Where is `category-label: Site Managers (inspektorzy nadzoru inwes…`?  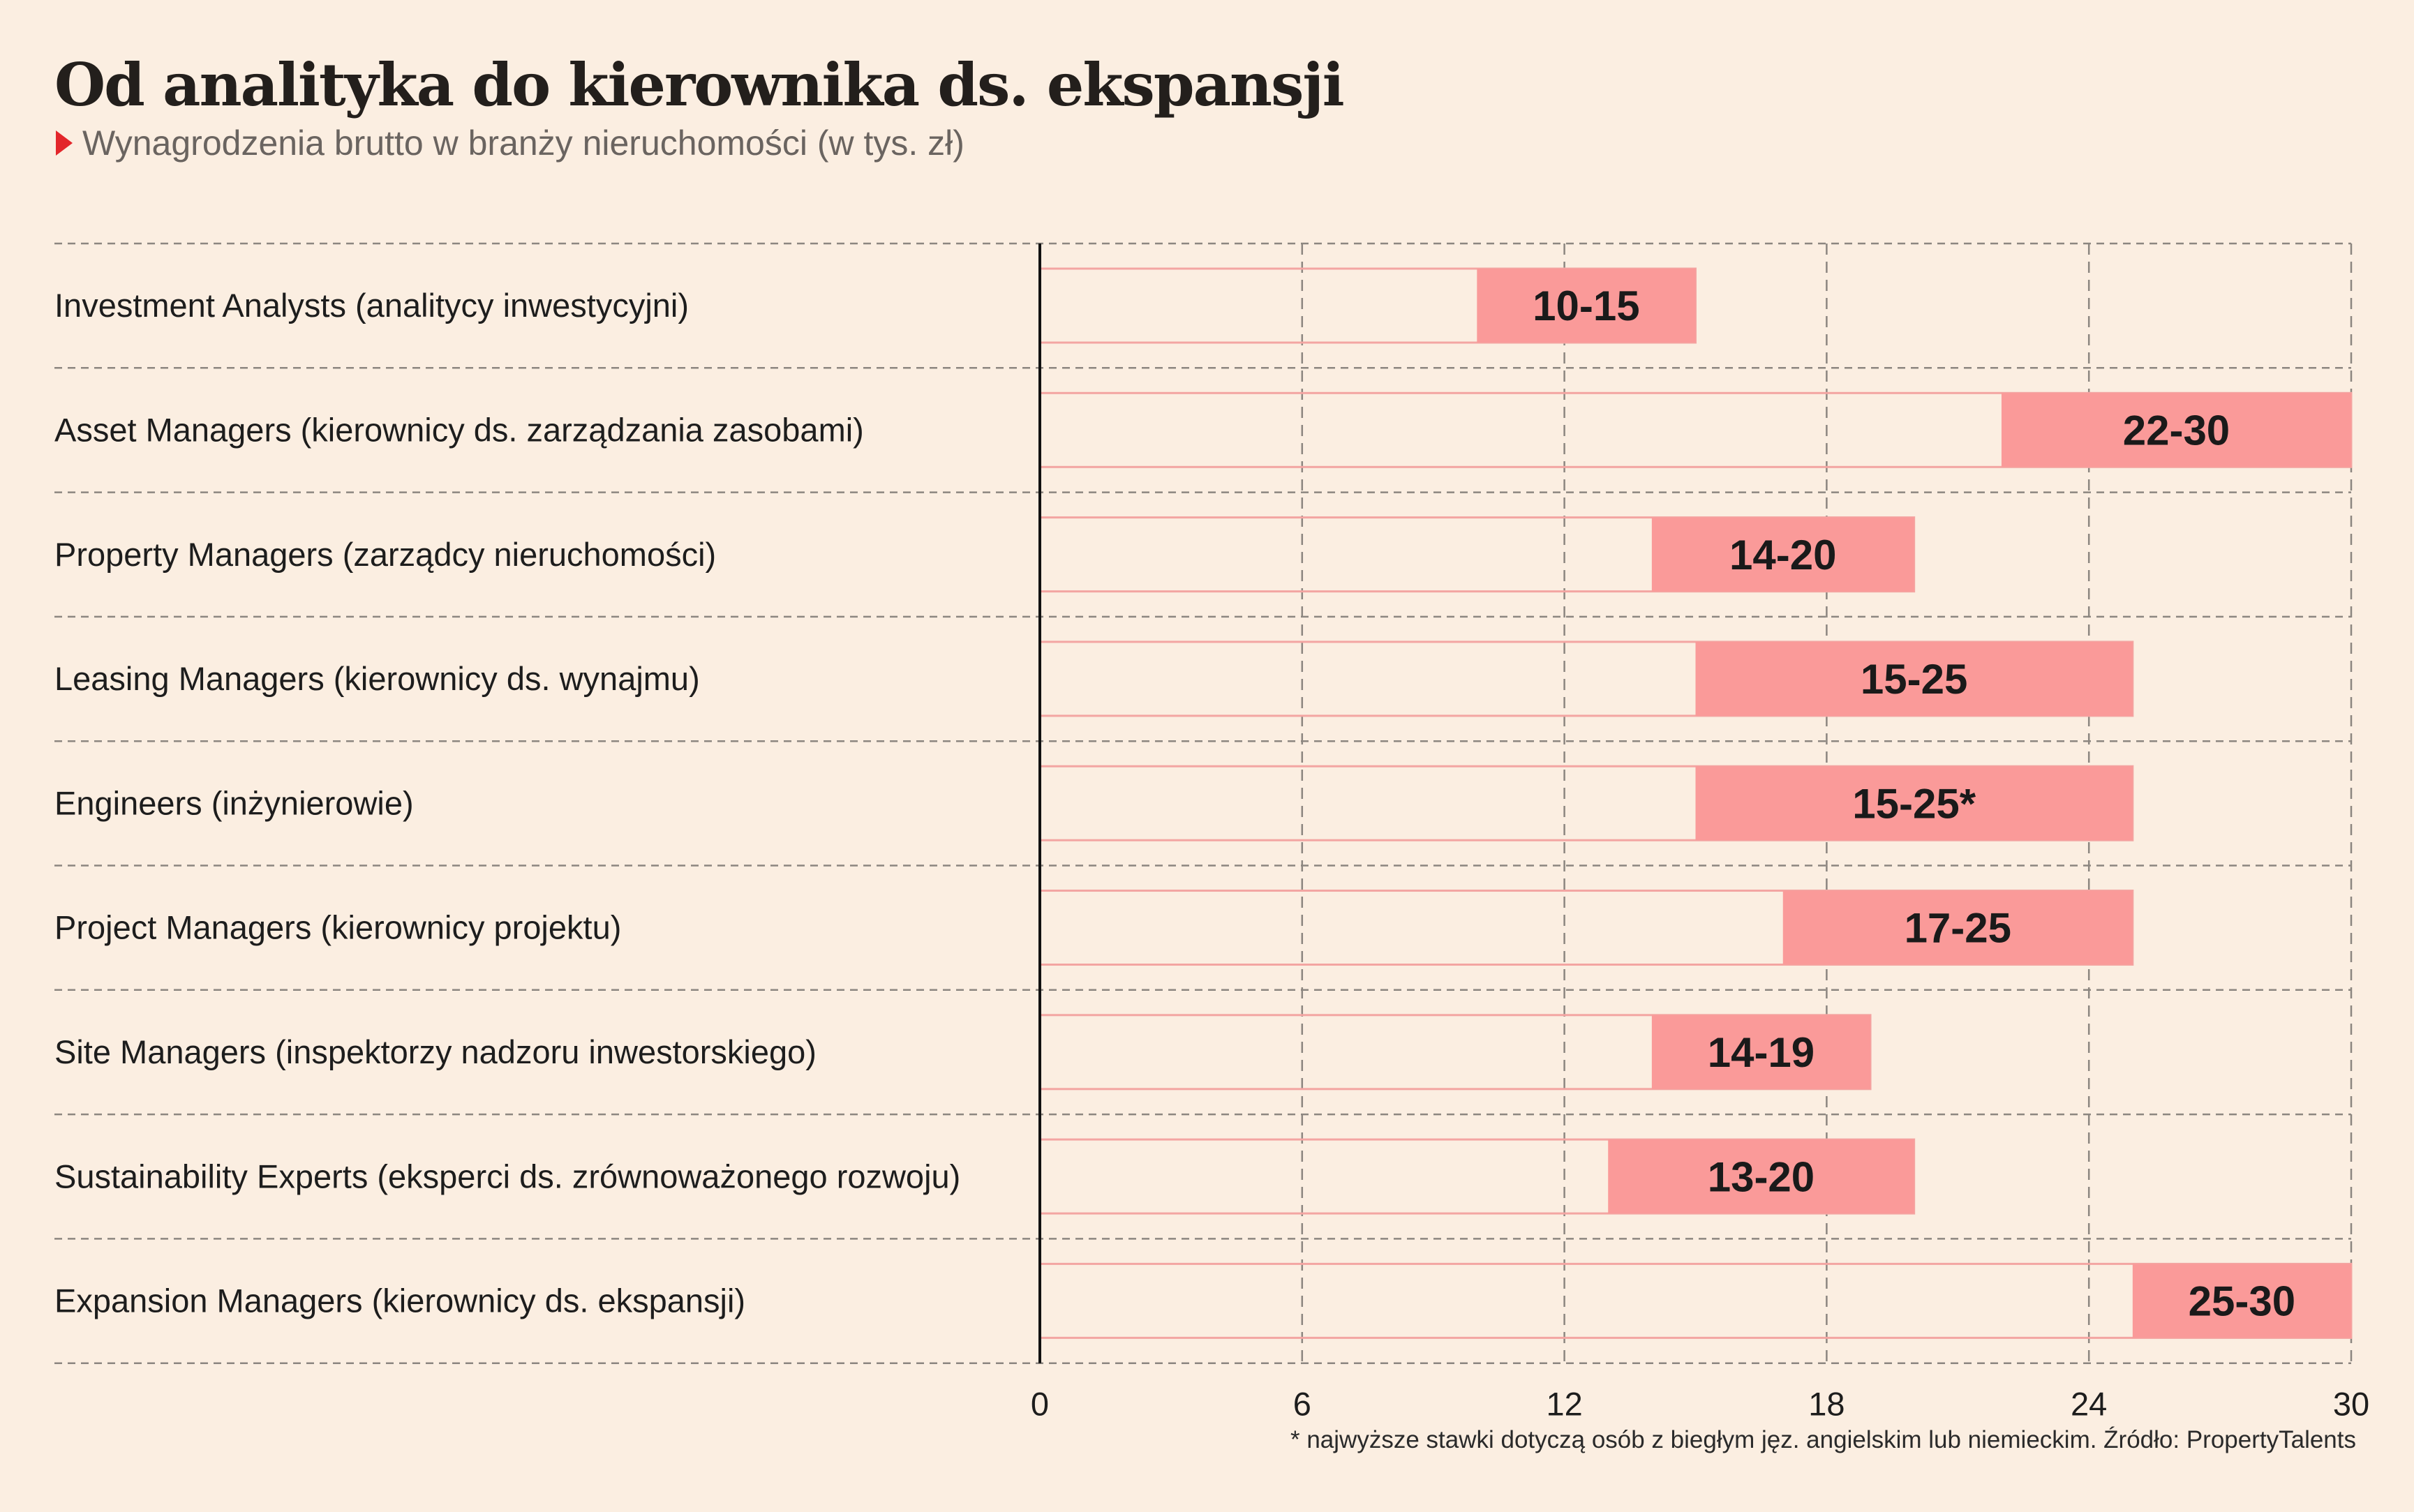 category-label: Site Managers (inspektorzy nadzoru inwes… is located at coordinates (435, 1051).